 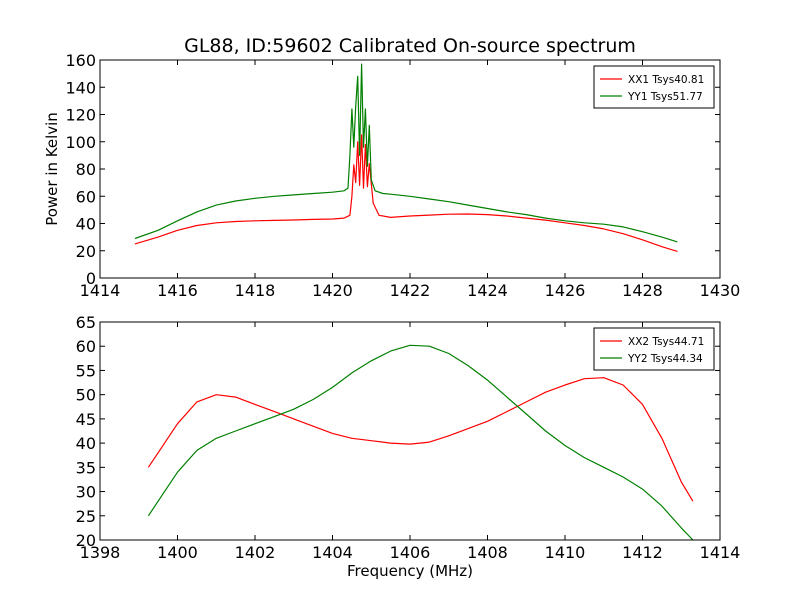 I want to click on x-tick-label: 1408, so click(x=487, y=552).